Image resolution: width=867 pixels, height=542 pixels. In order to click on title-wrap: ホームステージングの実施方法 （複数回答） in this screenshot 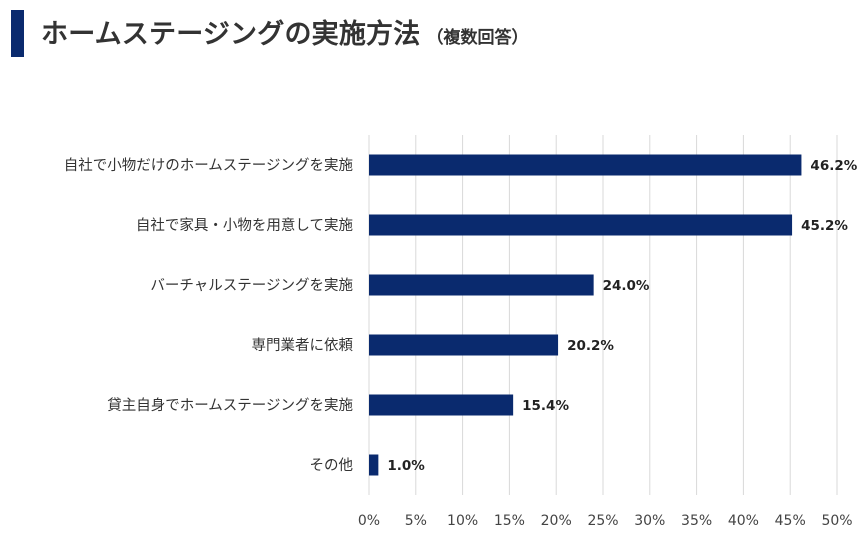, I will do `click(284, 31)`.